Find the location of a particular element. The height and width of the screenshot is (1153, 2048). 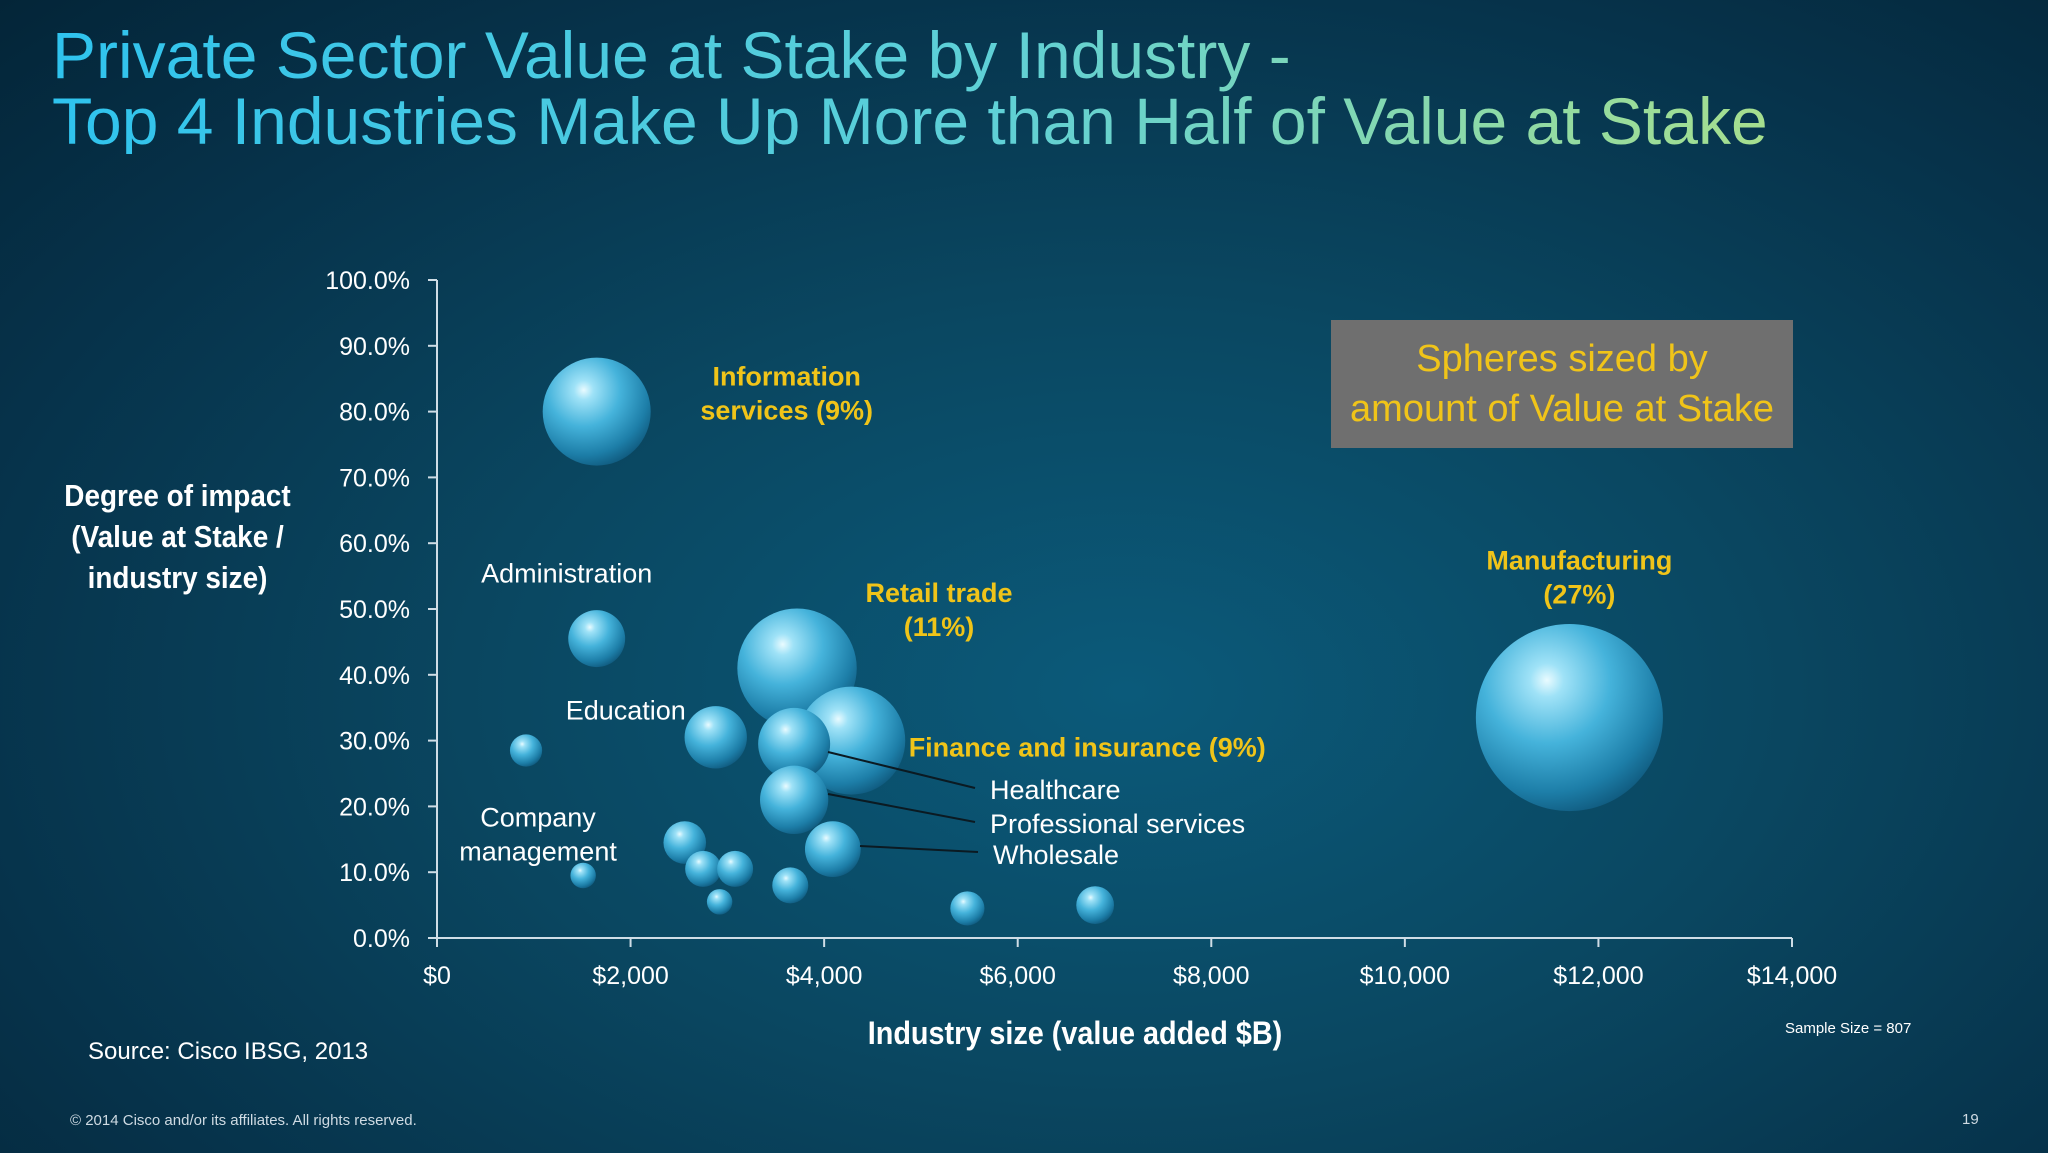

y-axis-label-line-2: (Value at Stake / is located at coordinates (177, 536).